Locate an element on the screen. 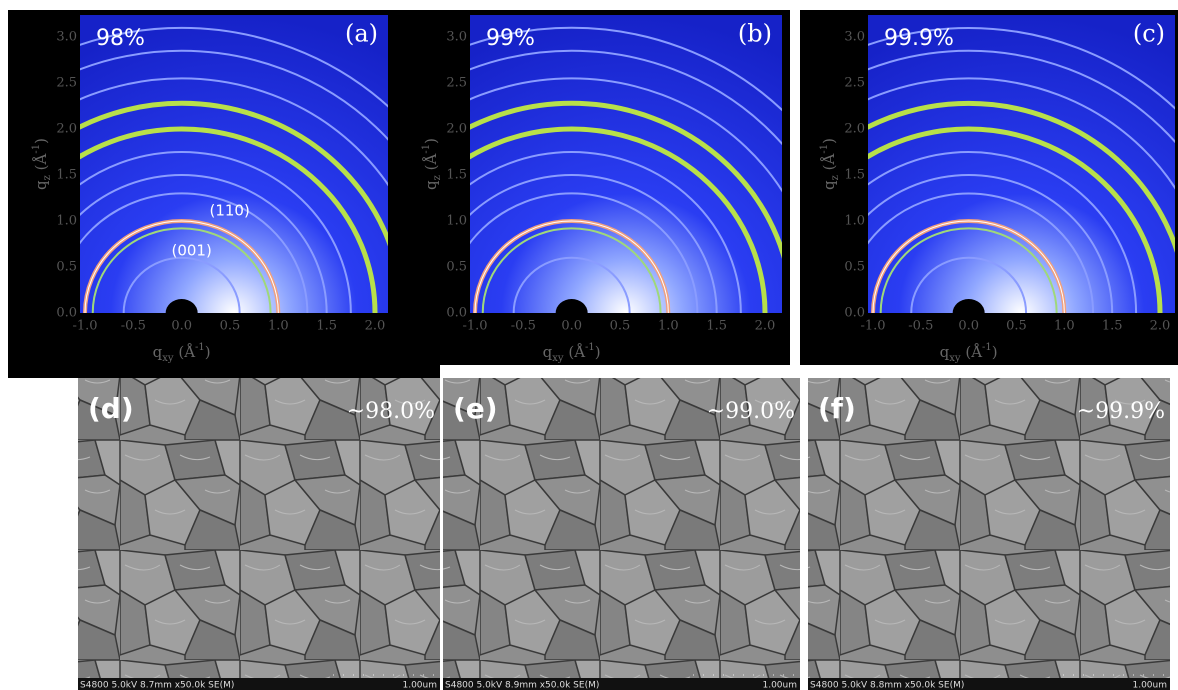 The image size is (1178, 690). axis-label-part: xy is located at coordinates (168, 358).